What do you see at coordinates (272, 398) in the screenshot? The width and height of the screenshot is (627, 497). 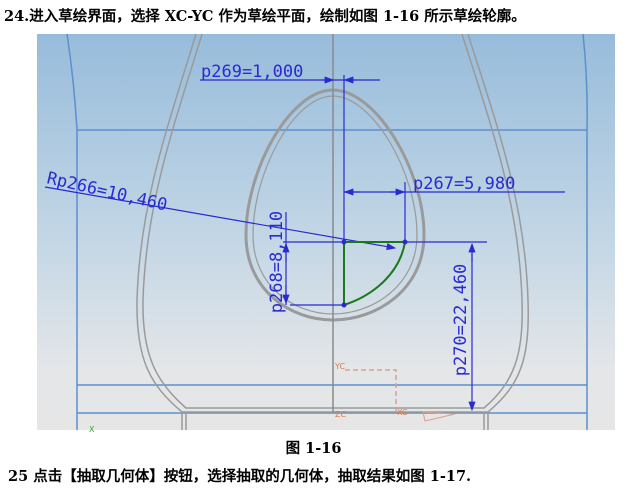 I see `work-csys: YC ZC XC X` at bounding box center [272, 398].